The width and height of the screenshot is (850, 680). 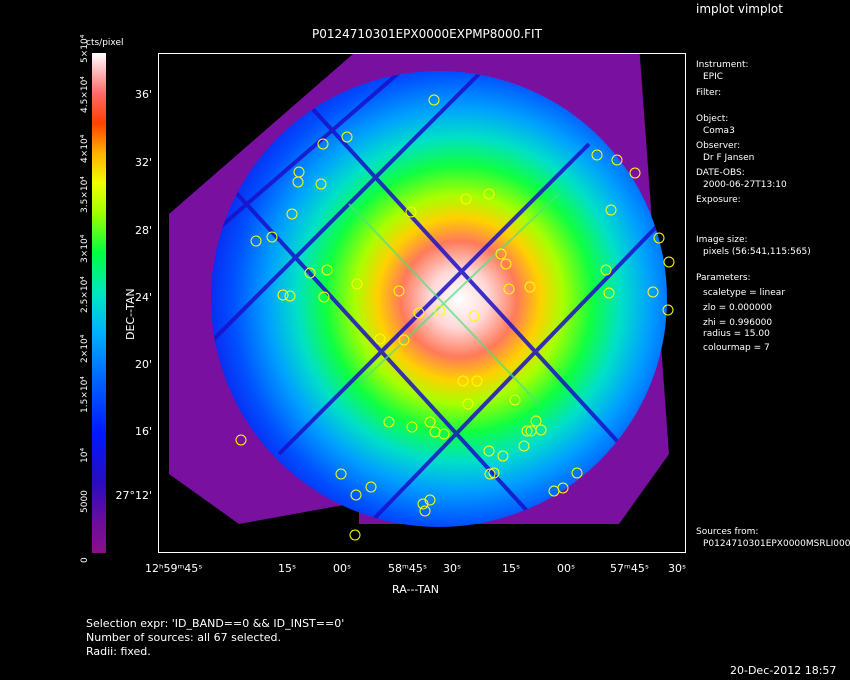 I want to click on colorbar-tick-label: 5×10⁴, so click(x=85, y=48).